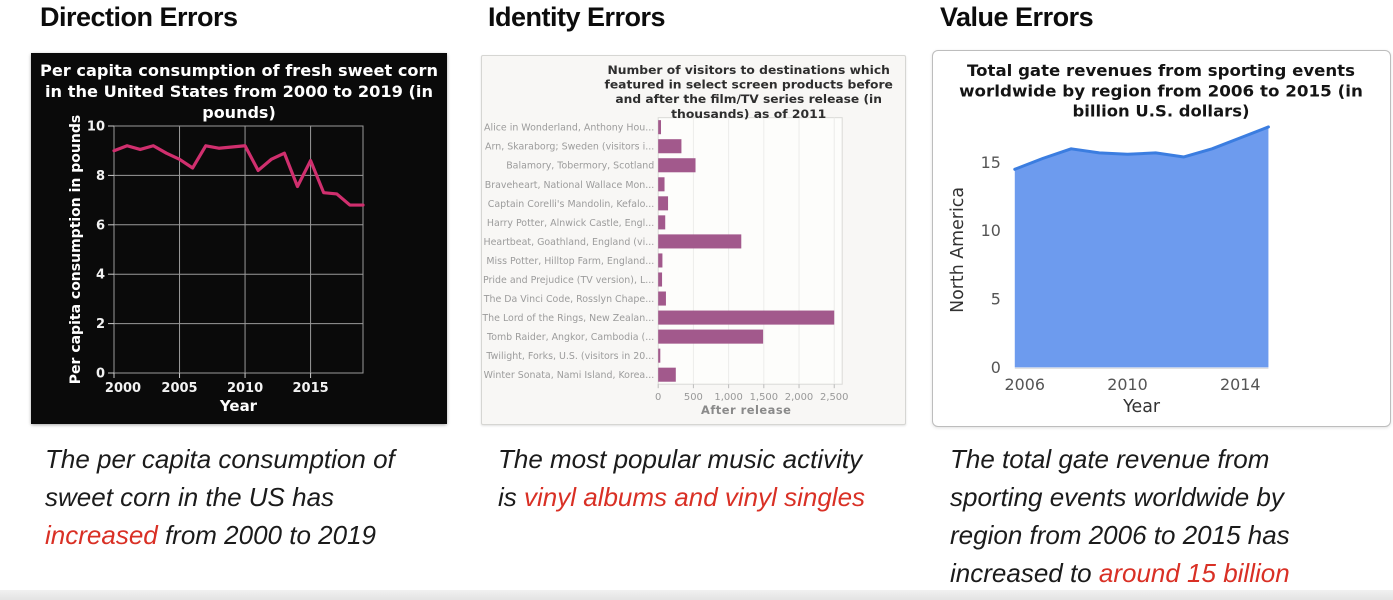 This screenshot has width=1393, height=600. I want to click on chart3-xlabel: Year, so click(1141, 407).